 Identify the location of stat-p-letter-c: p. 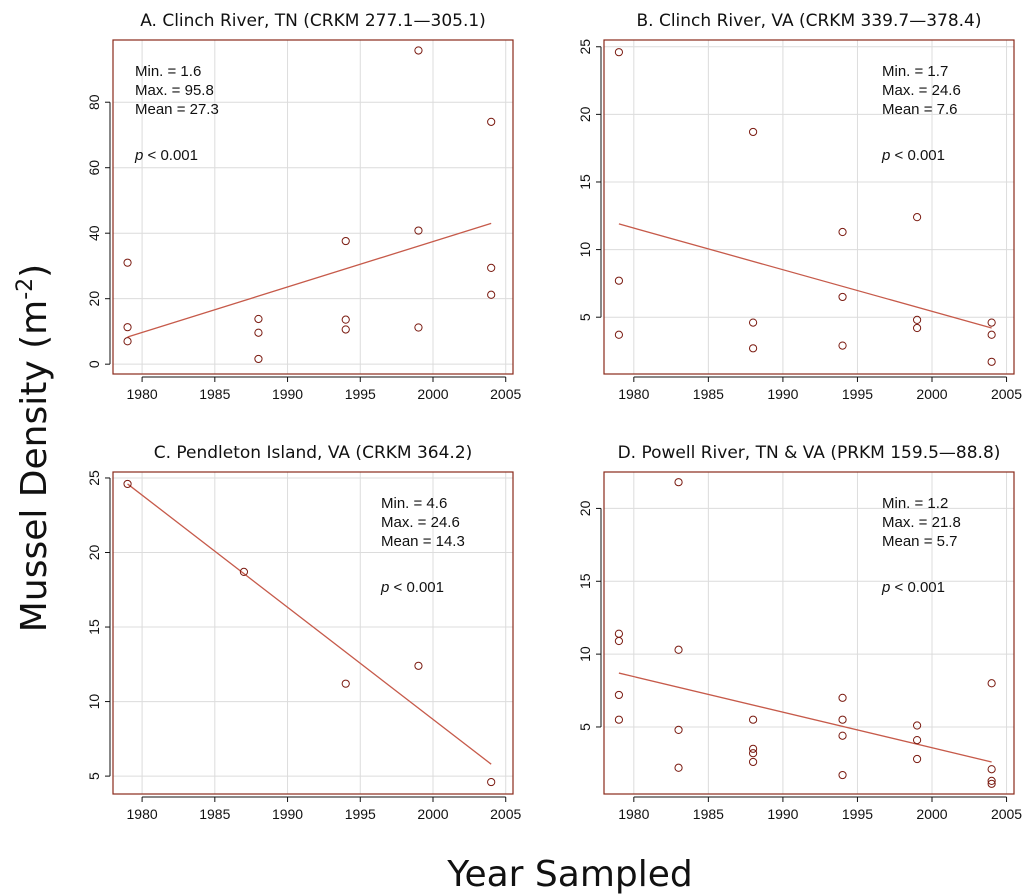
(384, 587).